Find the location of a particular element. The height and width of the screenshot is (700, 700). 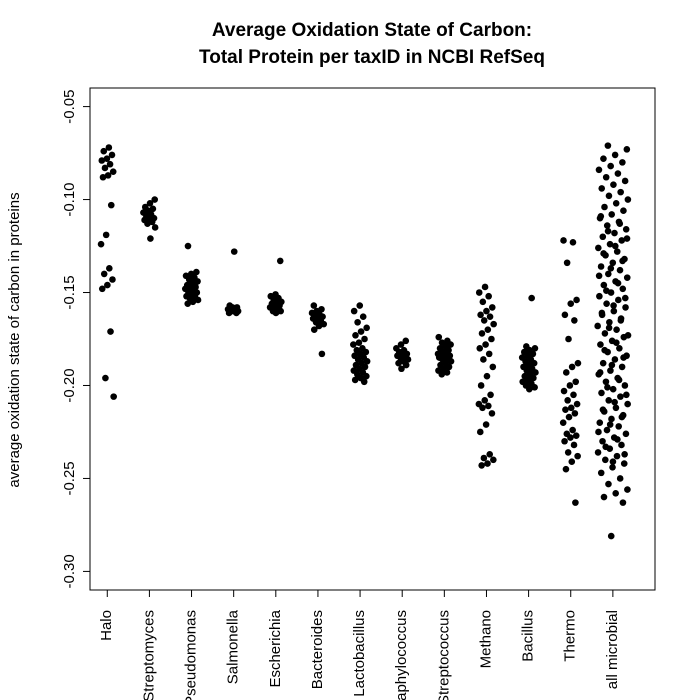

x-tick-label: Staphylococcus is located at coordinates (401, 655).